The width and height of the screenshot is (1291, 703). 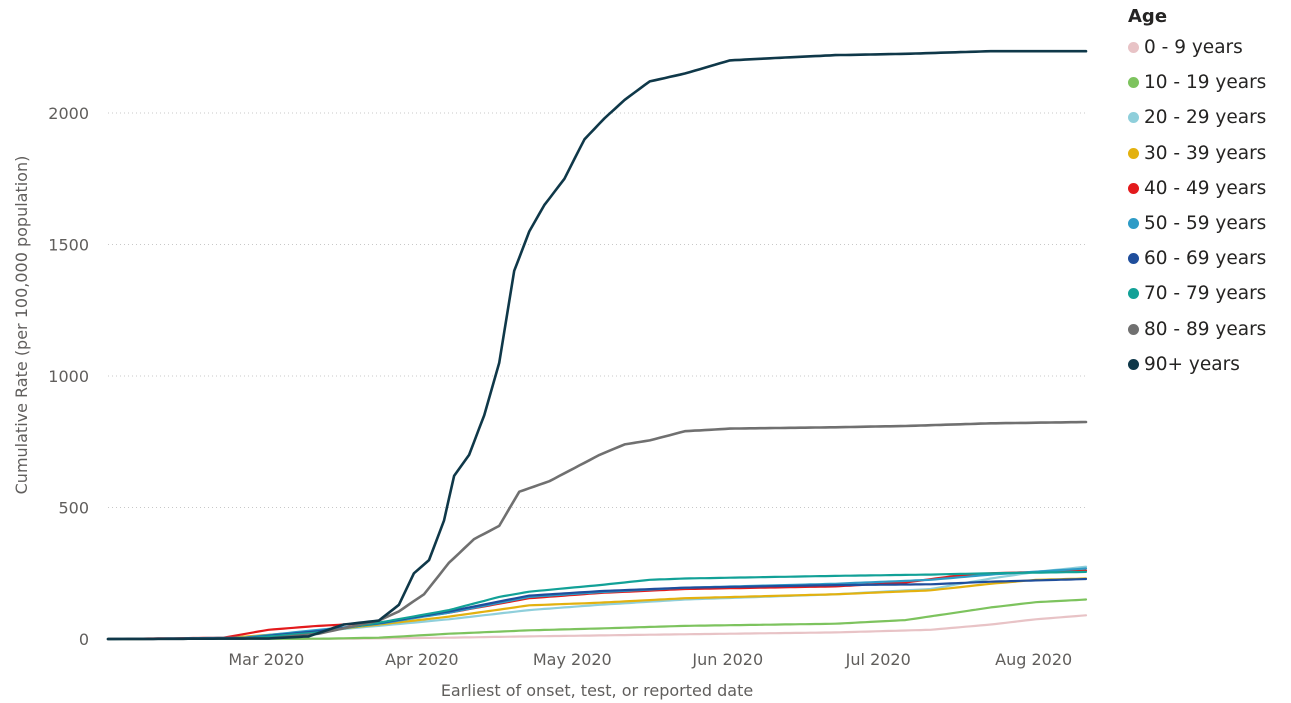 What do you see at coordinates (84, 639) in the screenshot?
I see `y-tick-label: 0` at bounding box center [84, 639].